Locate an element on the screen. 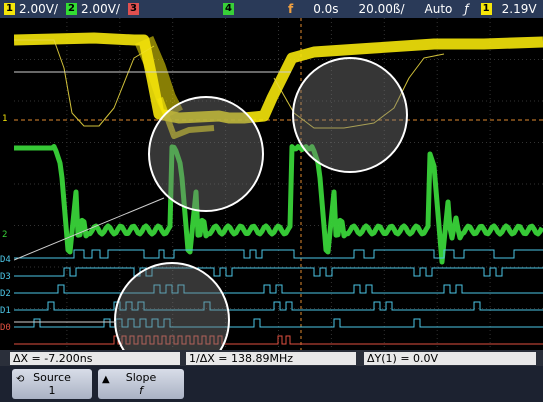 This screenshot has height=402, width=543. ch4-badge: 4 is located at coordinates (228, 9).